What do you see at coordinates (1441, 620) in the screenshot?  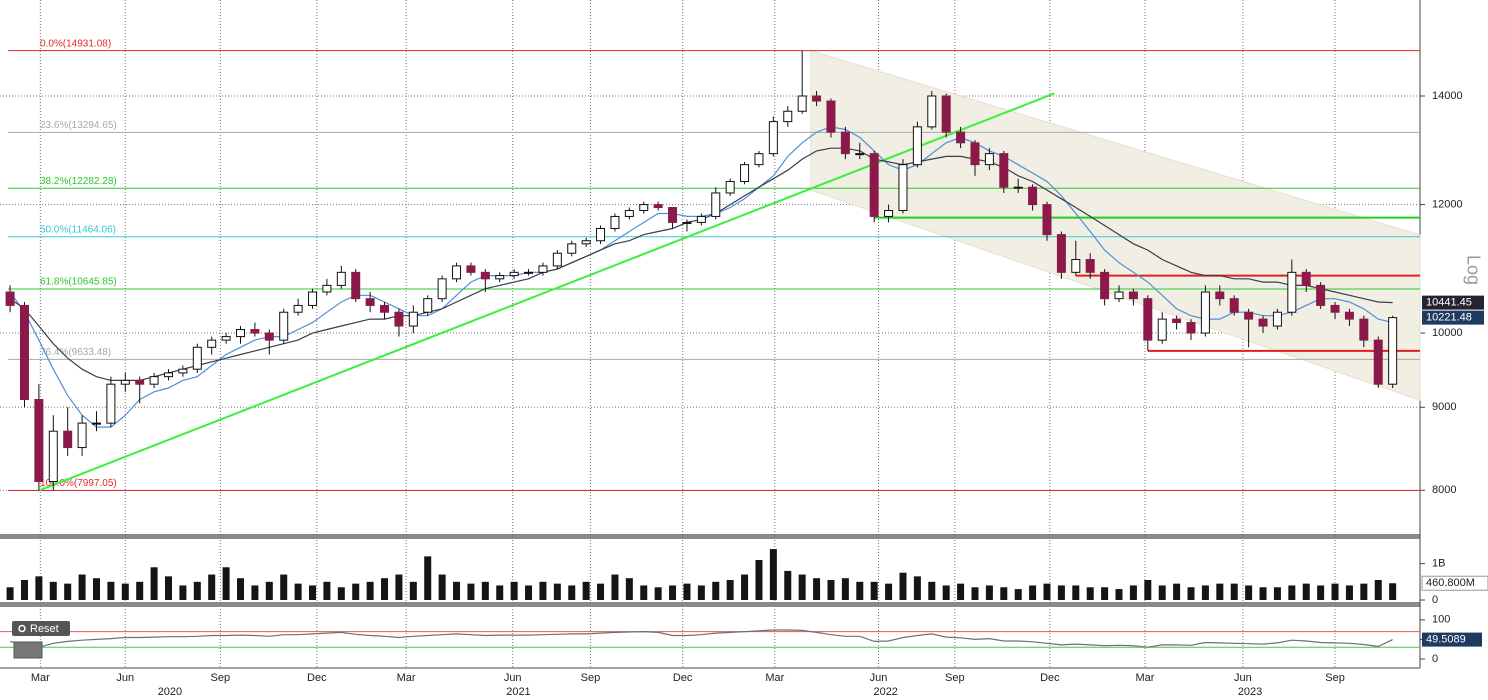 I see `y-tick-label: 100` at bounding box center [1441, 620].